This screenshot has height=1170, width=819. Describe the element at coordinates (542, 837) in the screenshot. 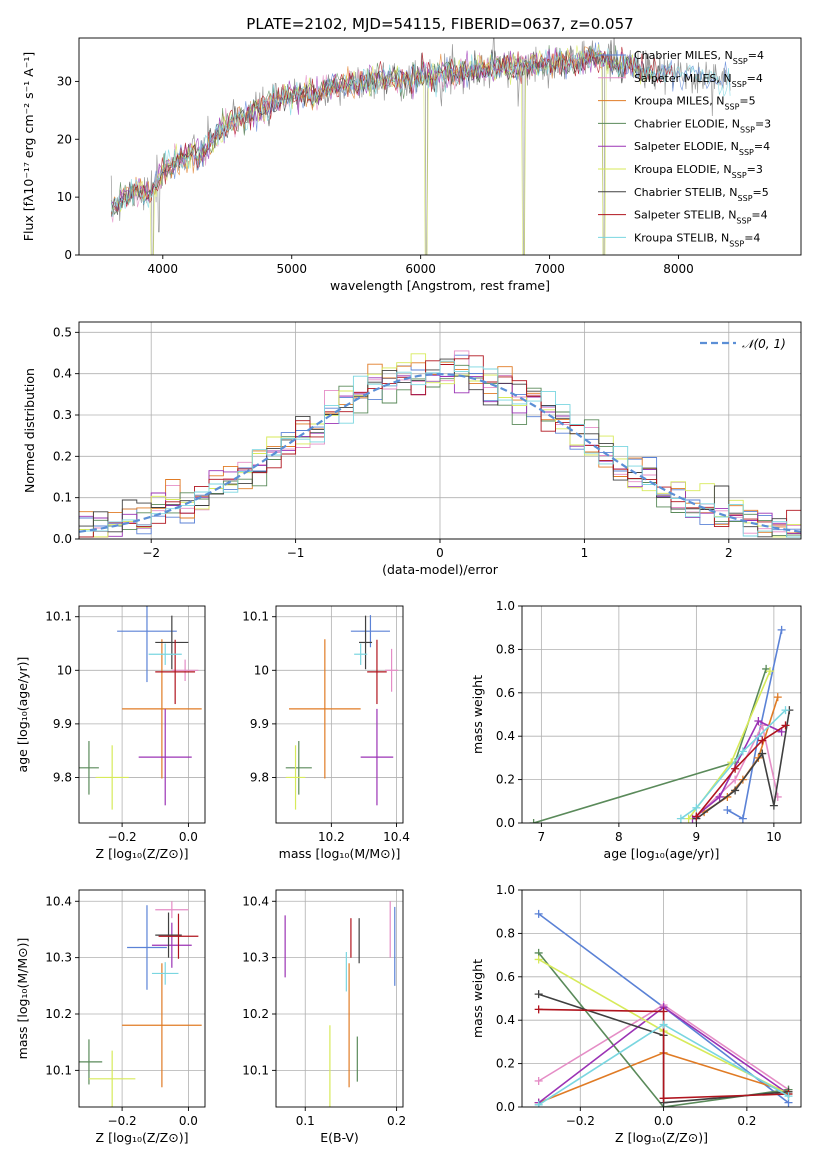

I see `weight_vs_age-xtick-label: 7` at that location.